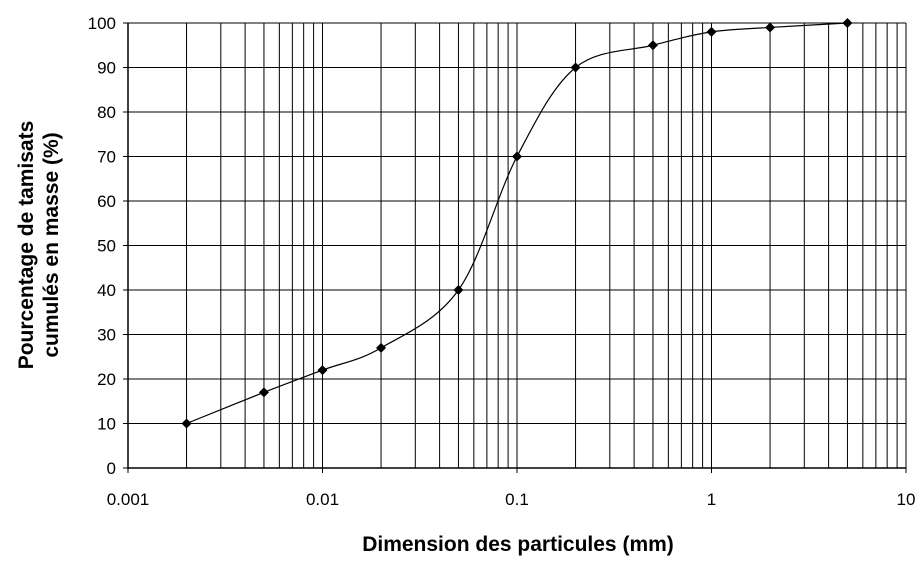  What do you see at coordinates (51, 244) in the screenshot?
I see `y-axis-title-line-2: cumulés en masse (%)` at bounding box center [51, 244].